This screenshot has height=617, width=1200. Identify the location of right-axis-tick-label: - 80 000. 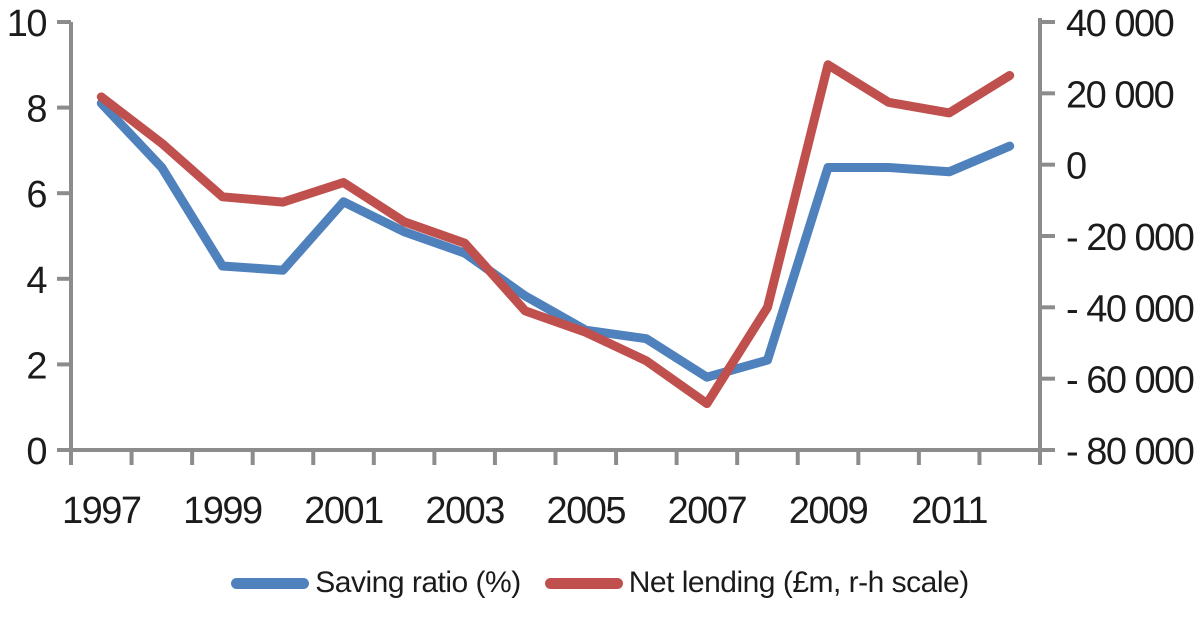
(1130, 452).